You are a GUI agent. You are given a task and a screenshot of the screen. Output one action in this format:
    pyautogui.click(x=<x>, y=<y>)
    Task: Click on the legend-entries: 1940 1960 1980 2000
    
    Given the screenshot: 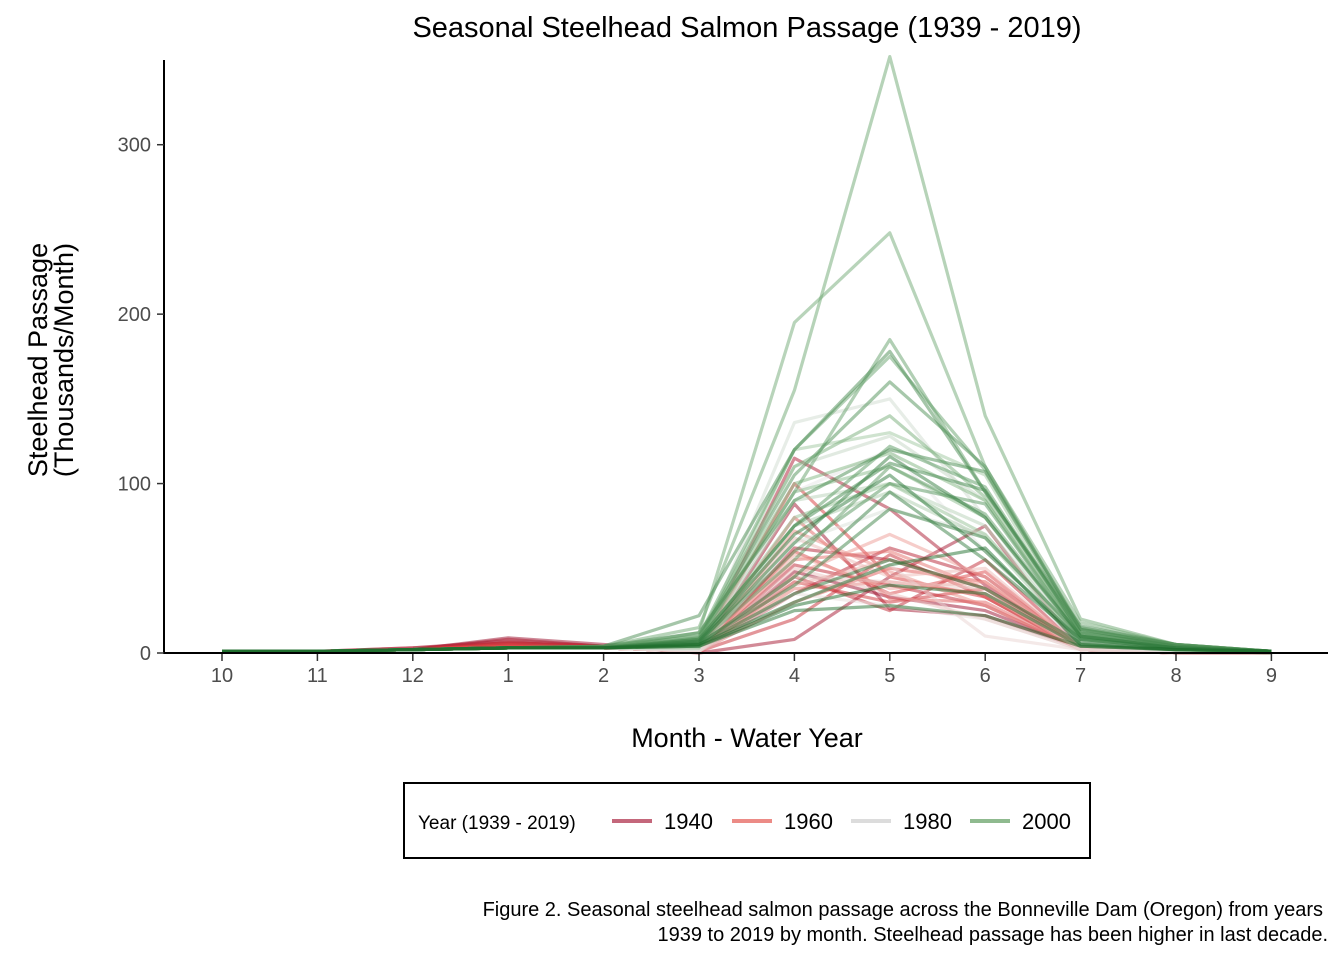 What is the action you would take?
    pyautogui.click(x=841, y=821)
    